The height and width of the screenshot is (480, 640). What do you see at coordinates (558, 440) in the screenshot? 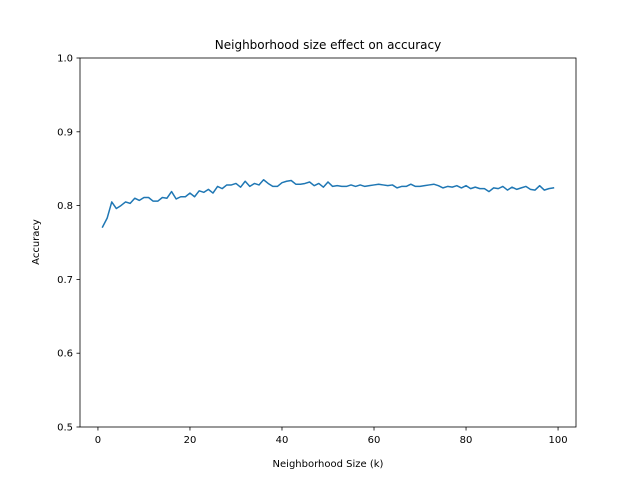
I see `x-tick-label: 100` at bounding box center [558, 440].